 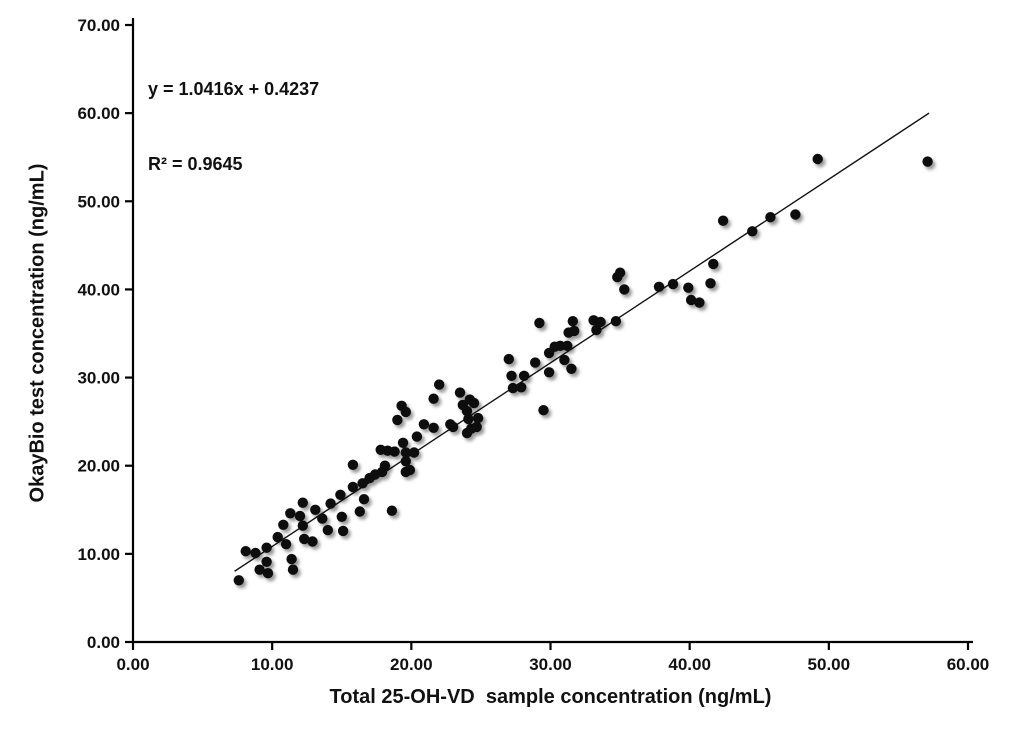 What do you see at coordinates (98, 378) in the screenshot?
I see `y-tick-label: 30.00` at bounding box center [98, 378].